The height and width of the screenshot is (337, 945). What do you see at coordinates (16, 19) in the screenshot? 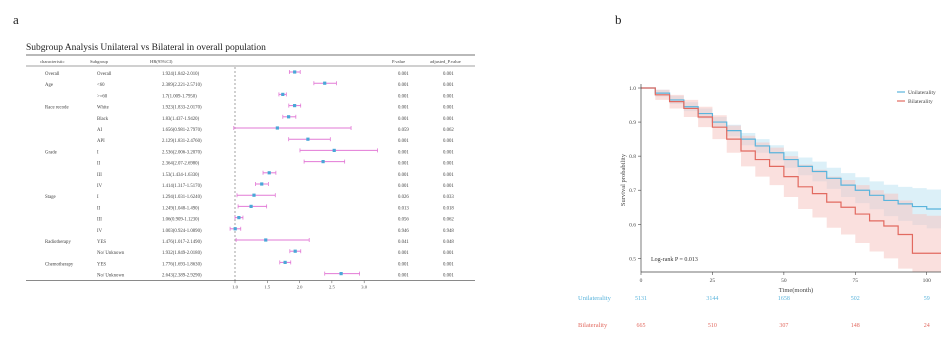
I see `panel-label-a: a` at bounding box center [16, 19].